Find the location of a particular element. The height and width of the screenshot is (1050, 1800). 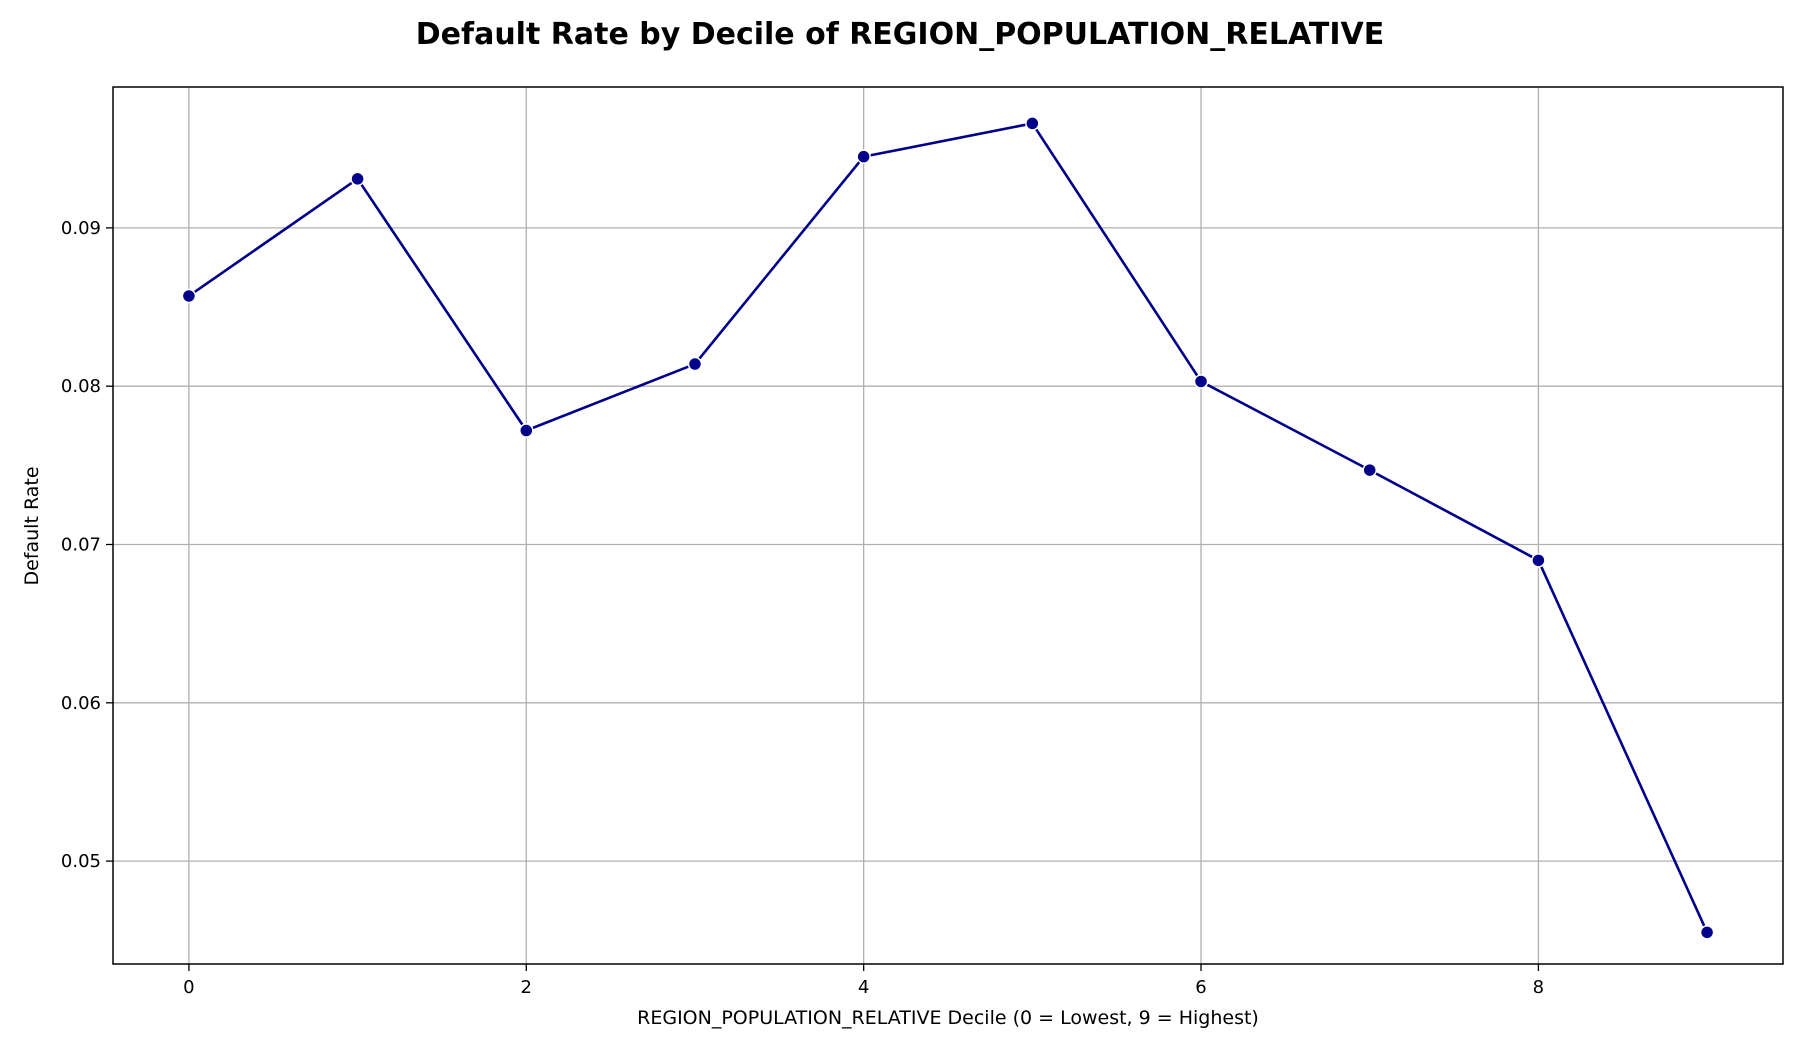

x-tick-label: 6 is located at coordinates (1200, 987).